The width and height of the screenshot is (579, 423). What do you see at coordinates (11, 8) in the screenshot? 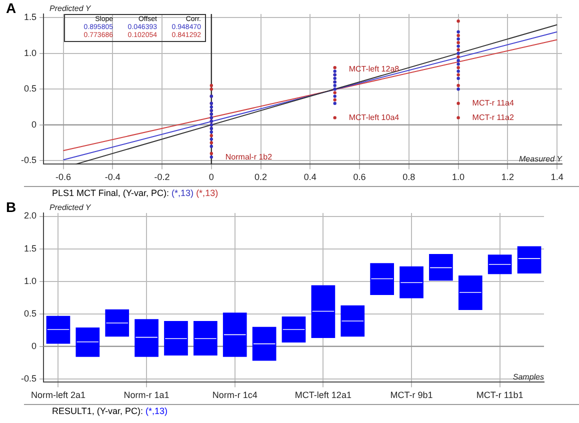
I see `chart-title: A` at bounding box center [11, 8].